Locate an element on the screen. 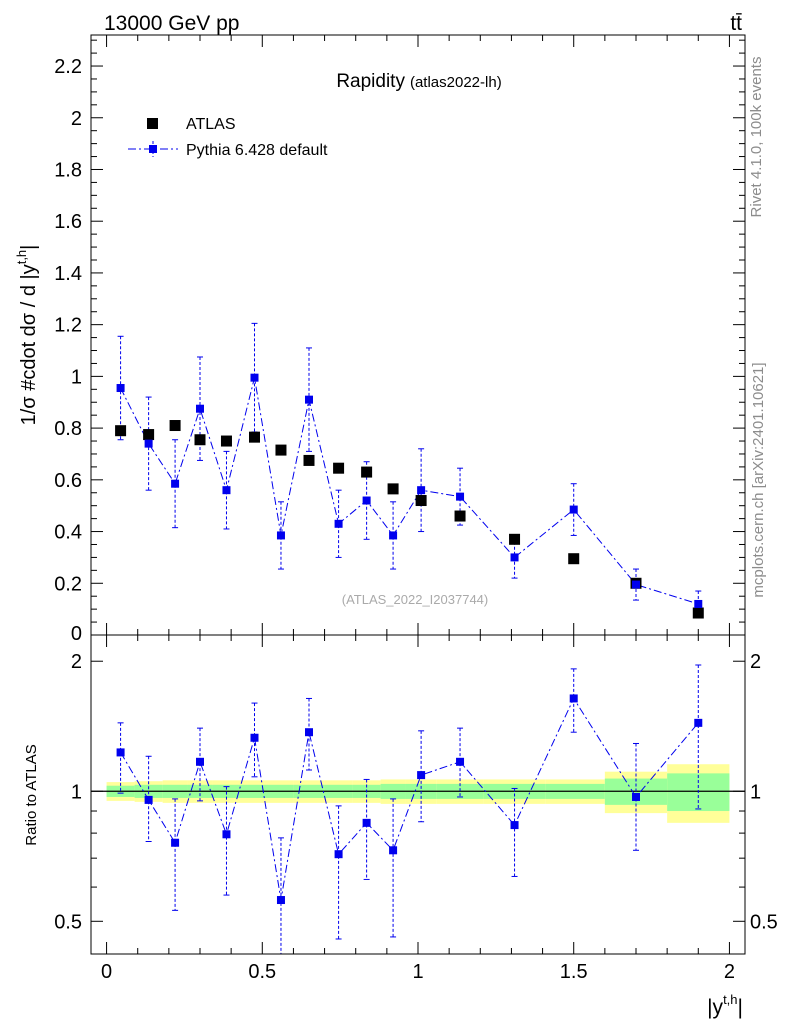  x-tick-label: 2 is located at coordinates (729, 972).